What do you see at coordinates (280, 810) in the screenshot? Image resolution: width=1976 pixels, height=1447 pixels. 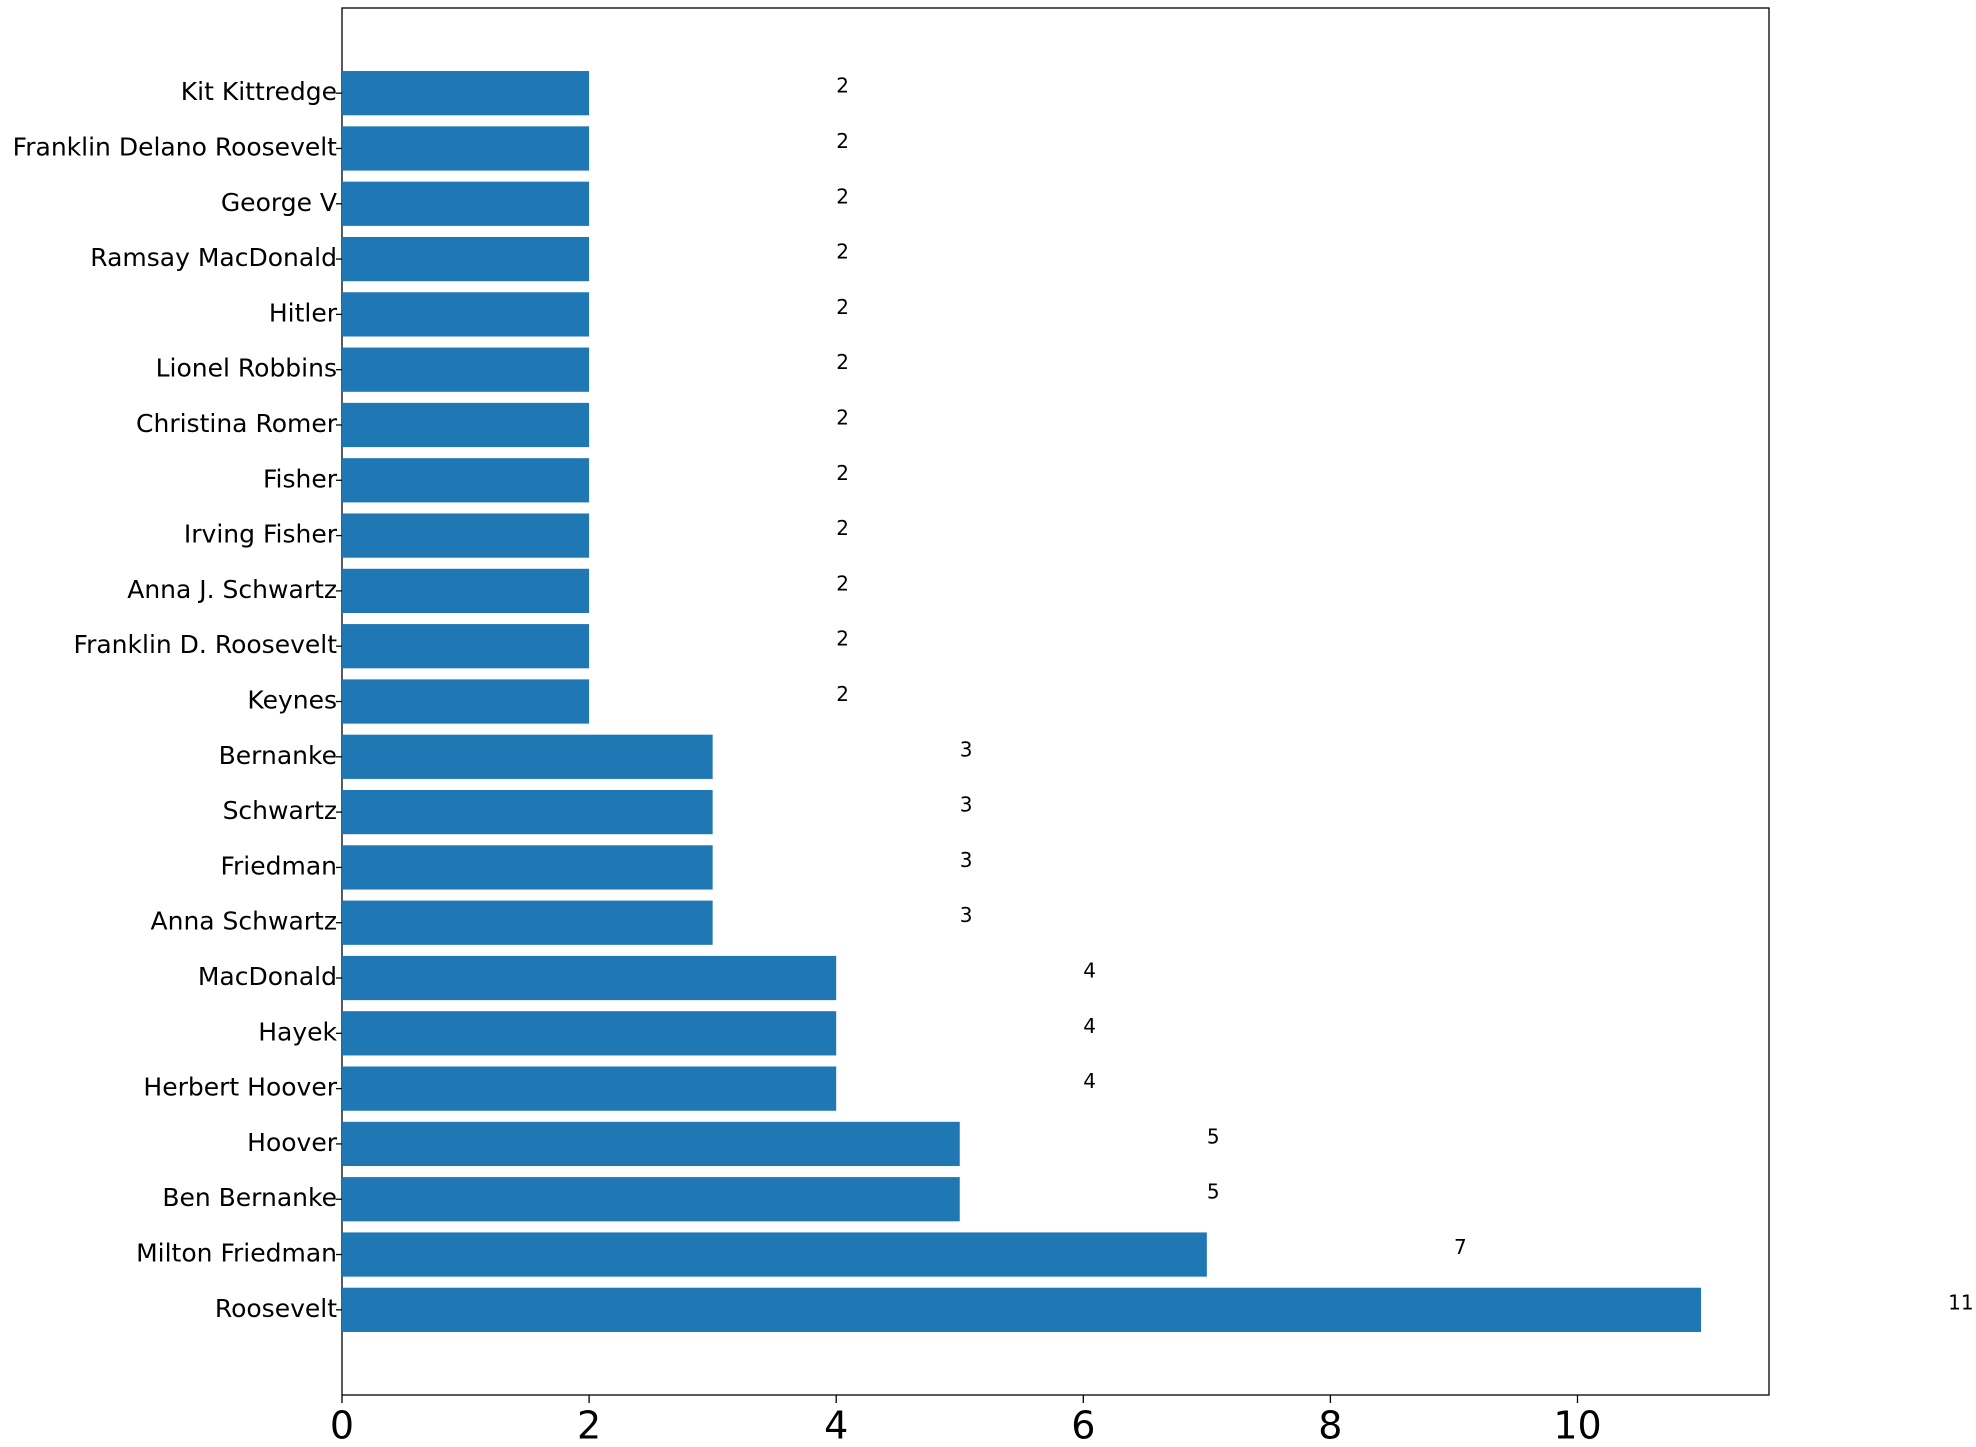 I see `y-tick-label: Schwartz` at bounding box center [280, 810].